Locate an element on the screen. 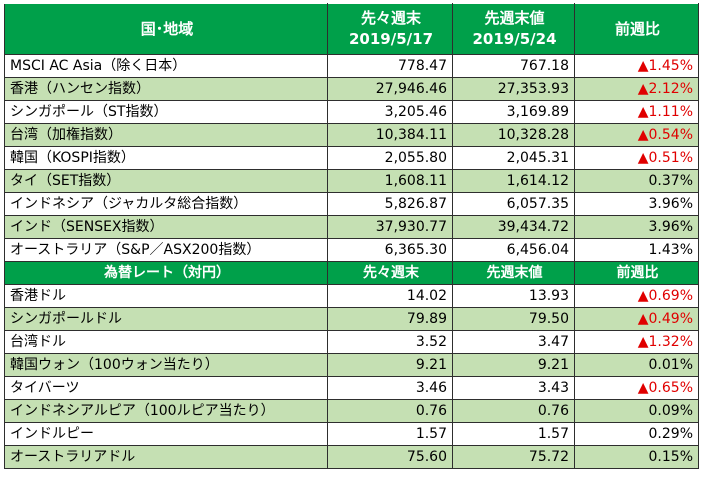 The height and width of the screenshot is (478, 702). row-prev1-value: 79.50 is located at coordinates (513, 319).